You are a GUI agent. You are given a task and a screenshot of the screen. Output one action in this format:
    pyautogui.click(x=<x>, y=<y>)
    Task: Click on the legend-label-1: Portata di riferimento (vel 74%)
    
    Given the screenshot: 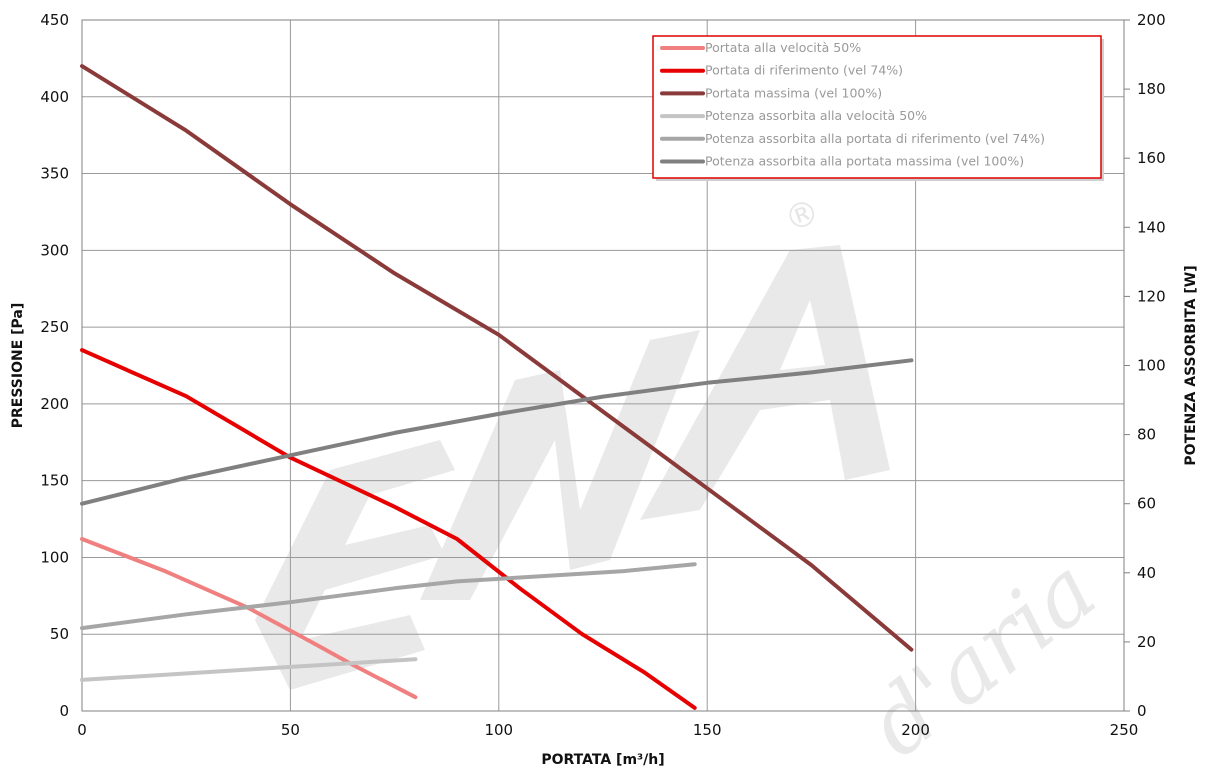 What is the action you would take?
    pyautogui.click(x=804, y=70)
    